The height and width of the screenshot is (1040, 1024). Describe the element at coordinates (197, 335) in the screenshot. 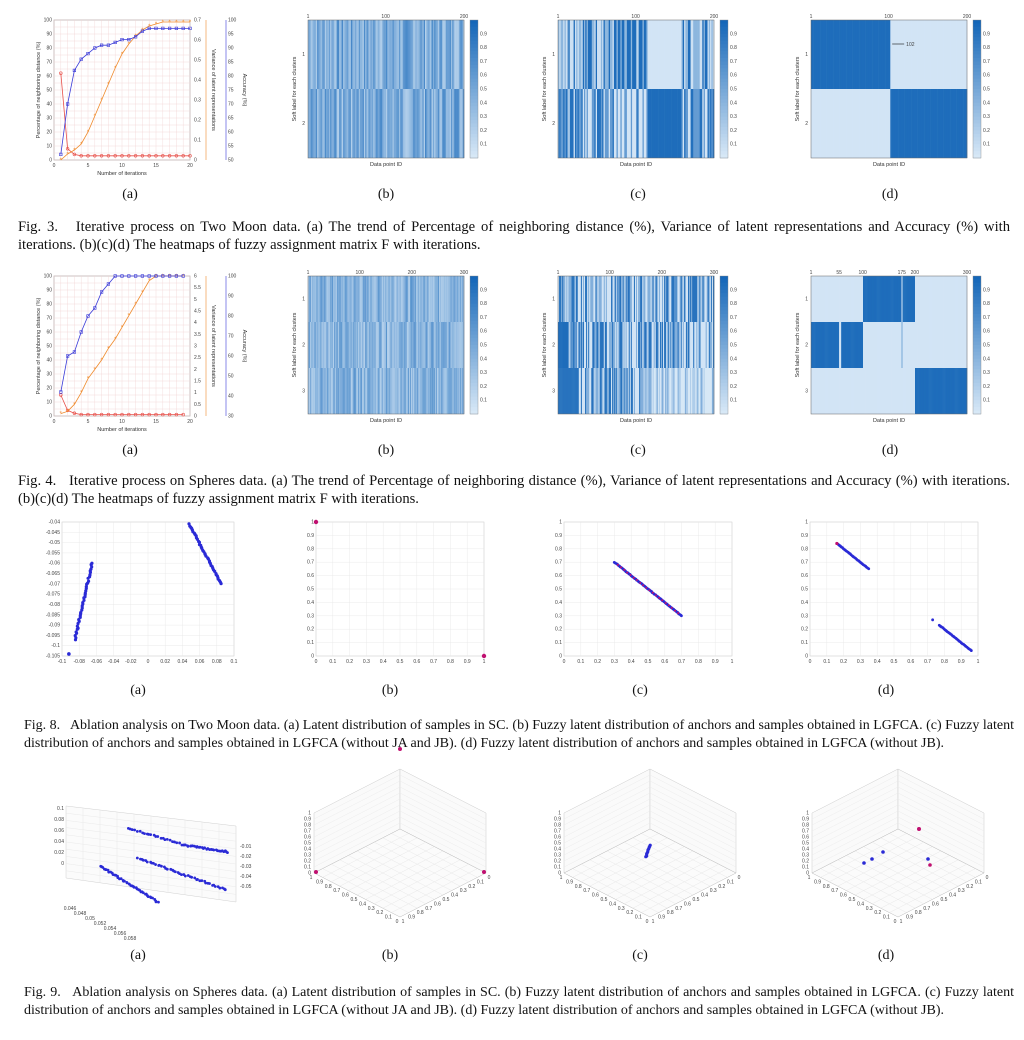

I see `right1-tick-label: 3.5` at that location.